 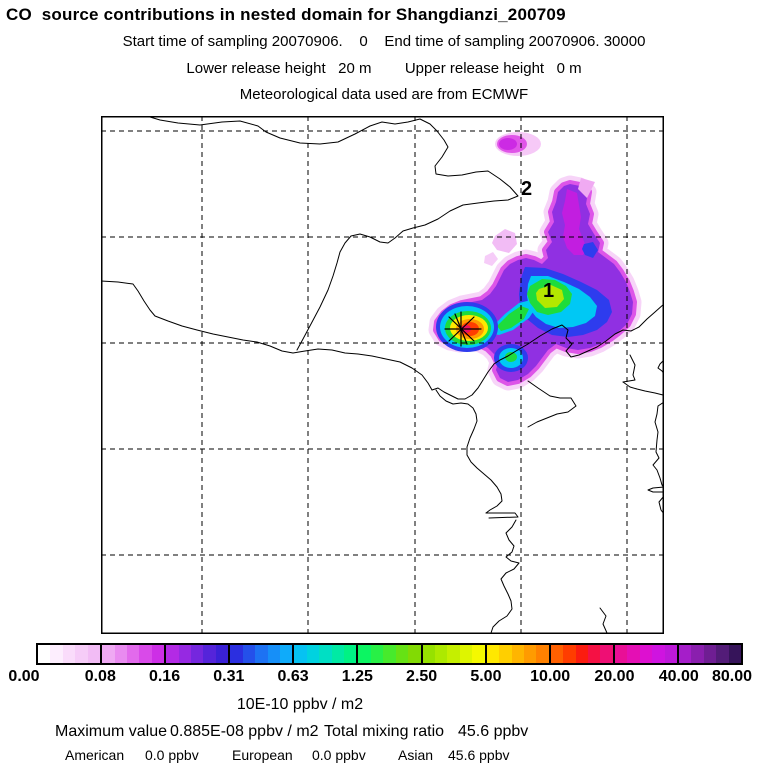 What do you see at coordinates (629, 368) in the screenshot?
I see `coastline-east-river` at bounding box center [629, 368].